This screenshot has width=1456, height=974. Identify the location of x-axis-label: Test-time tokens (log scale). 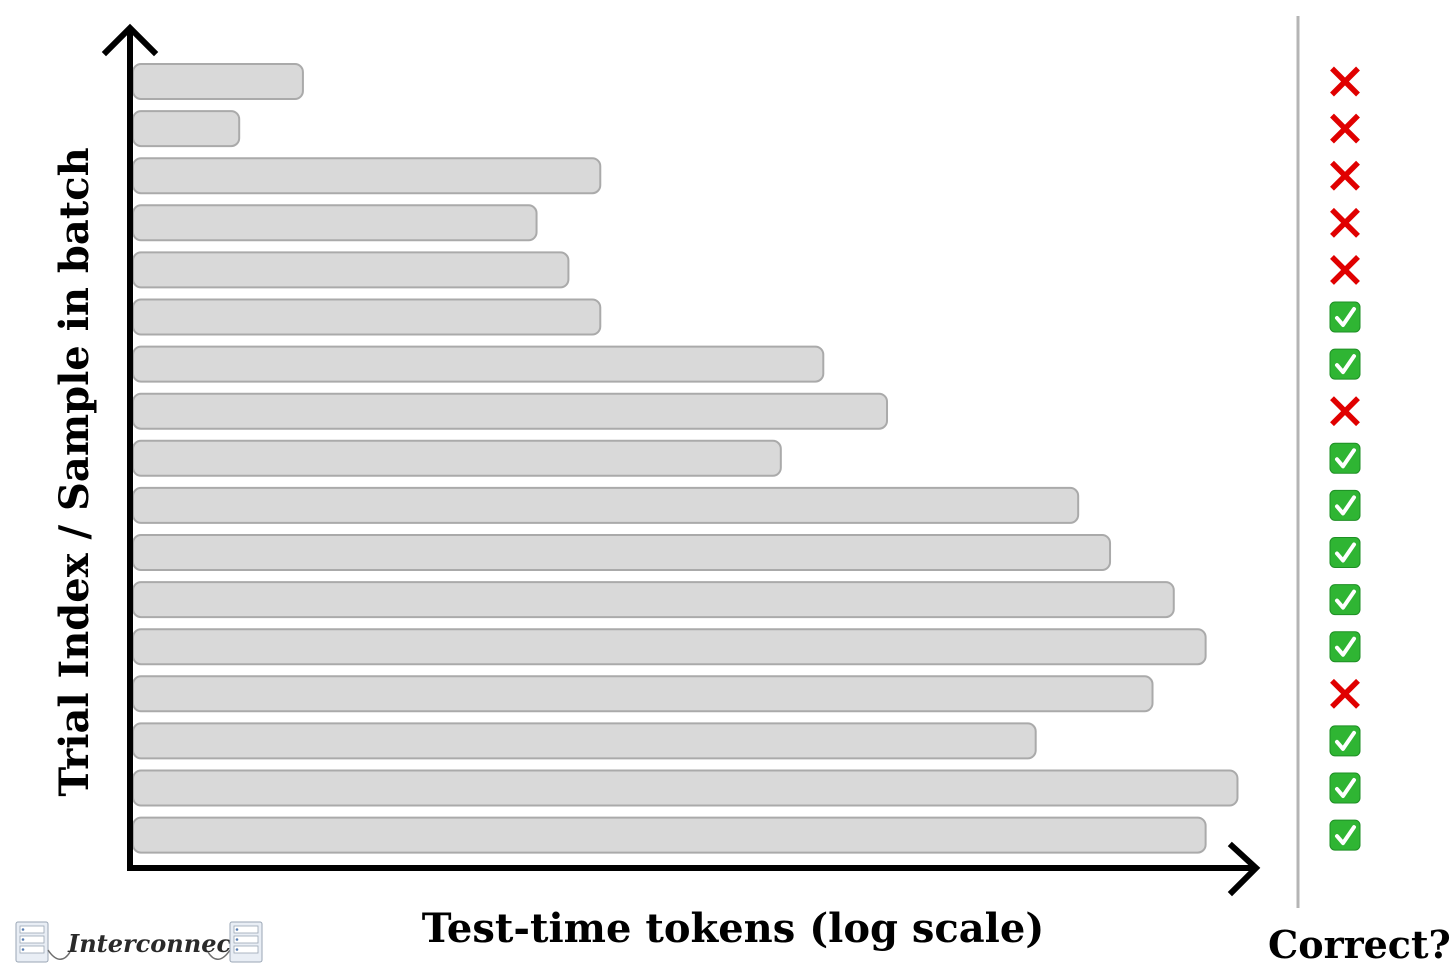
(733, 928).